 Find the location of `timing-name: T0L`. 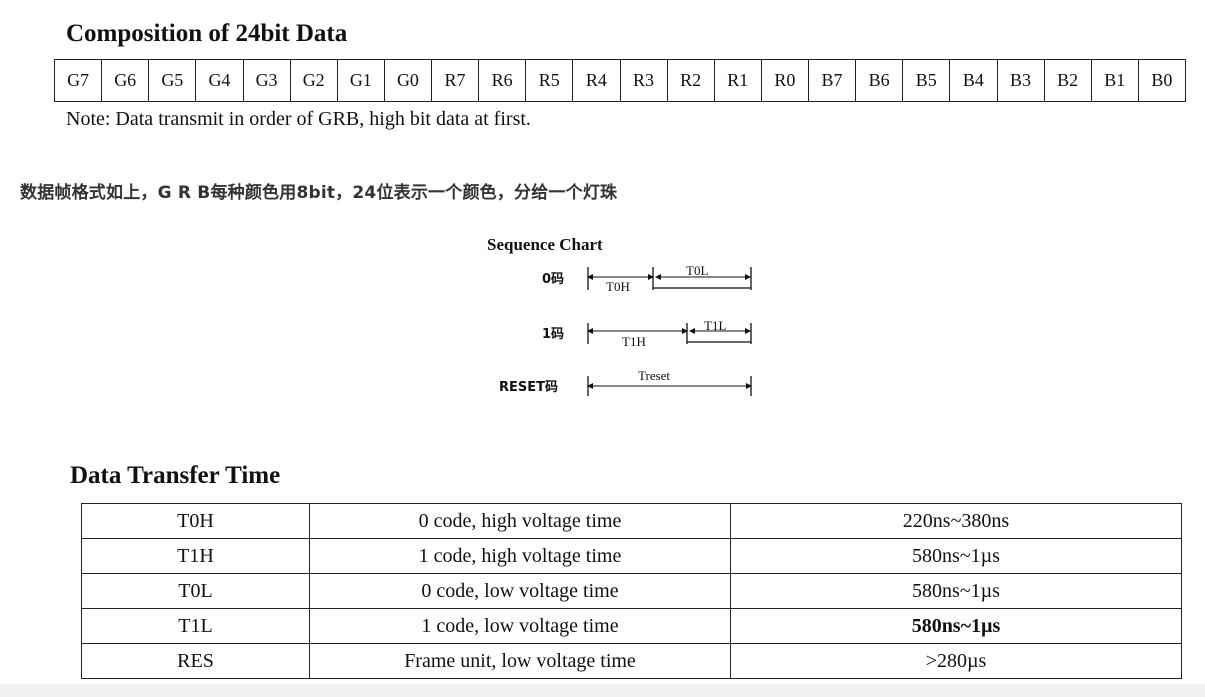

timing-name: T0L is located at coordinates (195, 591).